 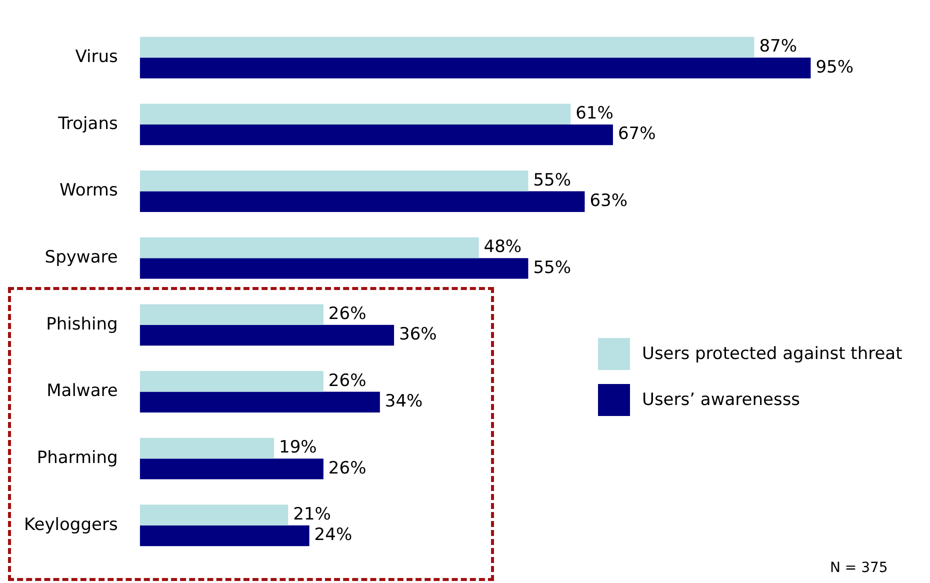 I want to click on data-label: 34%, so click(x=403, y=402).